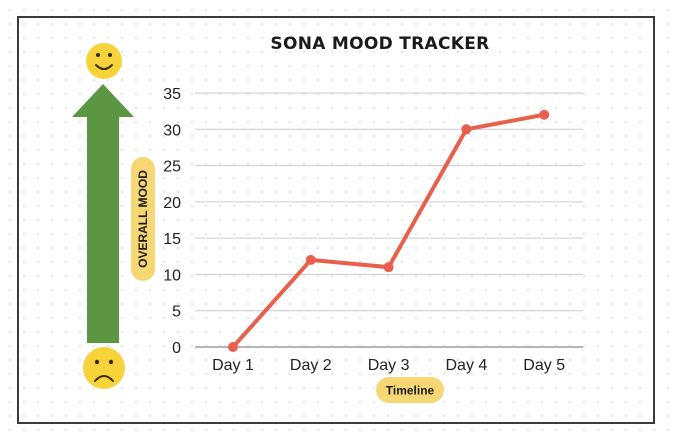 This screenshot has width=673, height=442. I want to click on x-axis-label-pill: Timeline, so click(410, 390).